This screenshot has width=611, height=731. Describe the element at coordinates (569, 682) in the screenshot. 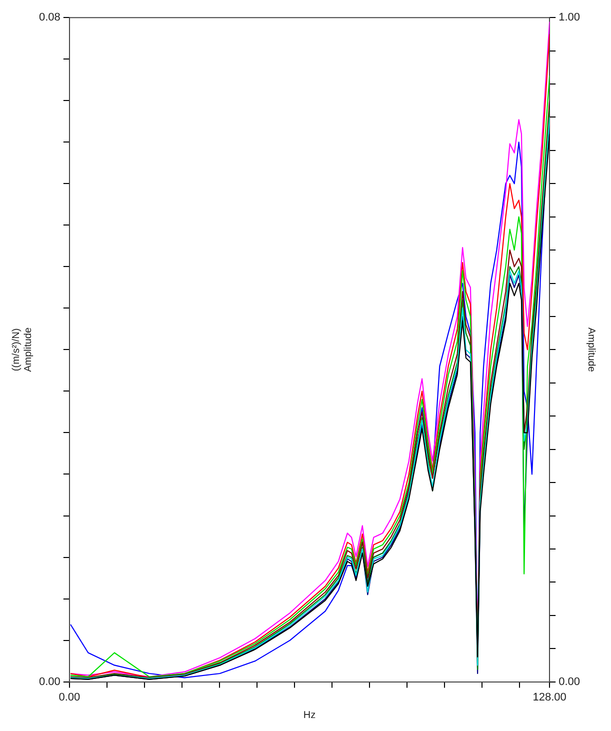

I see `y2-tick-label: 0.00` at that location.